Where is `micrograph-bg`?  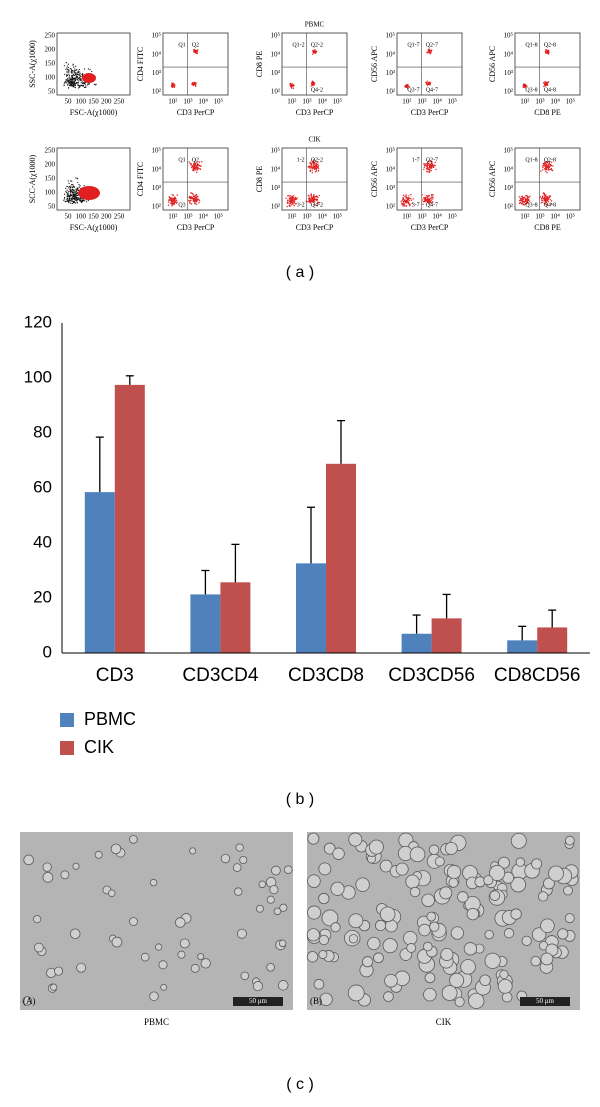 micrograph-bg is located at coordinates (156, 921).